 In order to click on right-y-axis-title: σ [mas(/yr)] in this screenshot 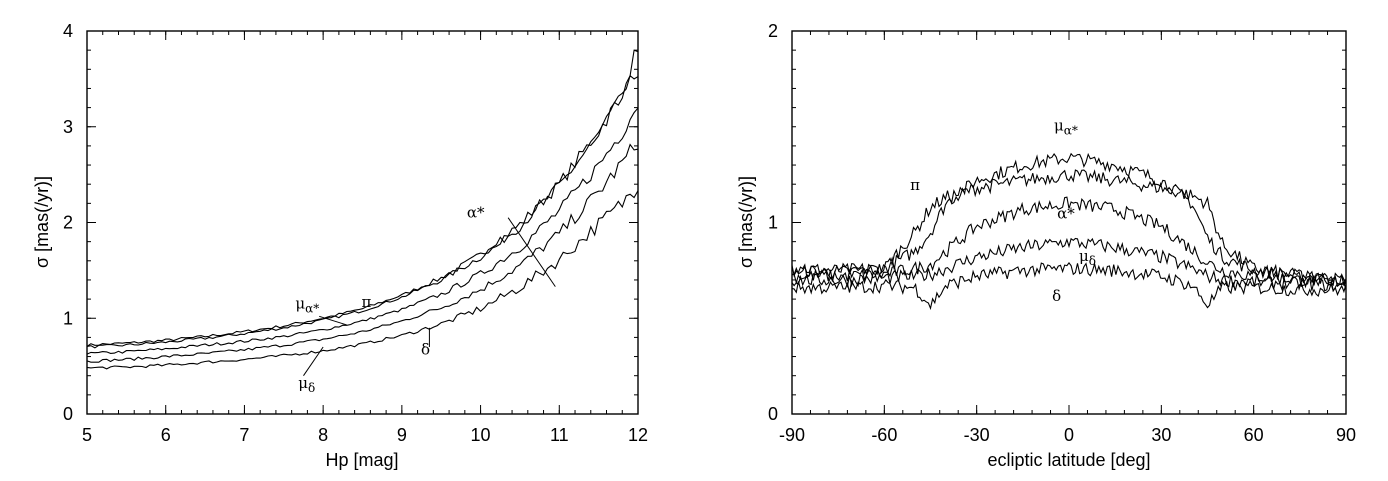, I will do `click(746, 222)`.